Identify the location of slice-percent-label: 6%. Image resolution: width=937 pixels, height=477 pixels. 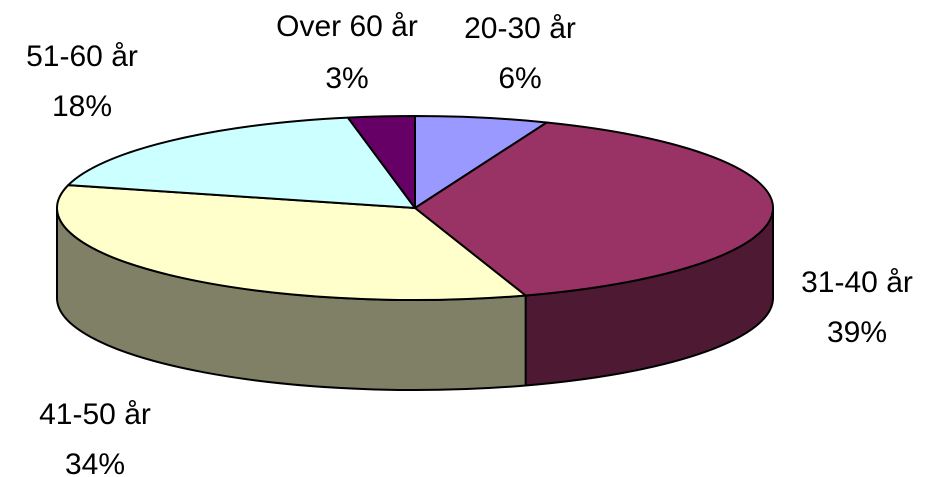
(519, 78).